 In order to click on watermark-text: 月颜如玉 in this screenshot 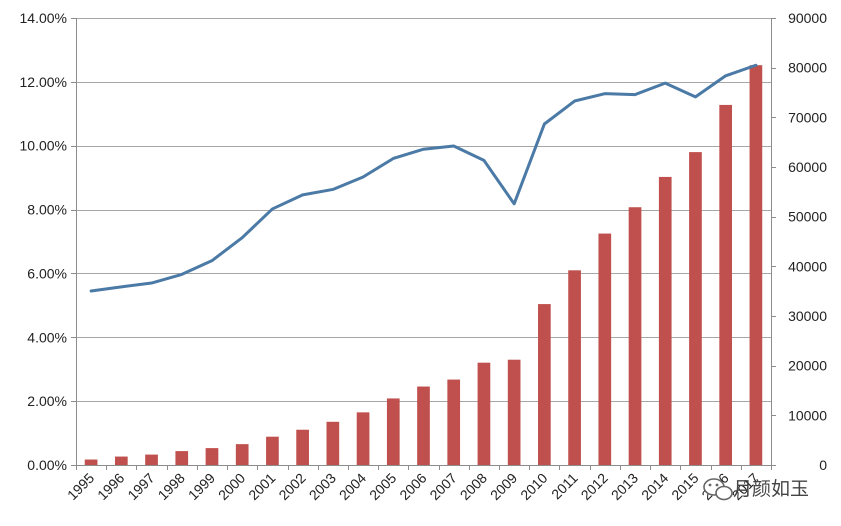, I will do `click(771, 489)`.